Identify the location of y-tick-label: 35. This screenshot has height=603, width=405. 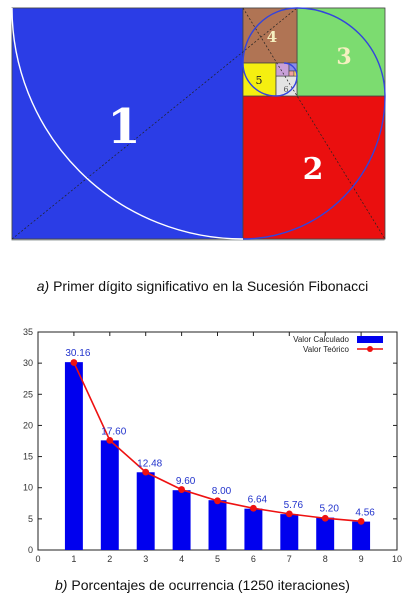
(28, 332).